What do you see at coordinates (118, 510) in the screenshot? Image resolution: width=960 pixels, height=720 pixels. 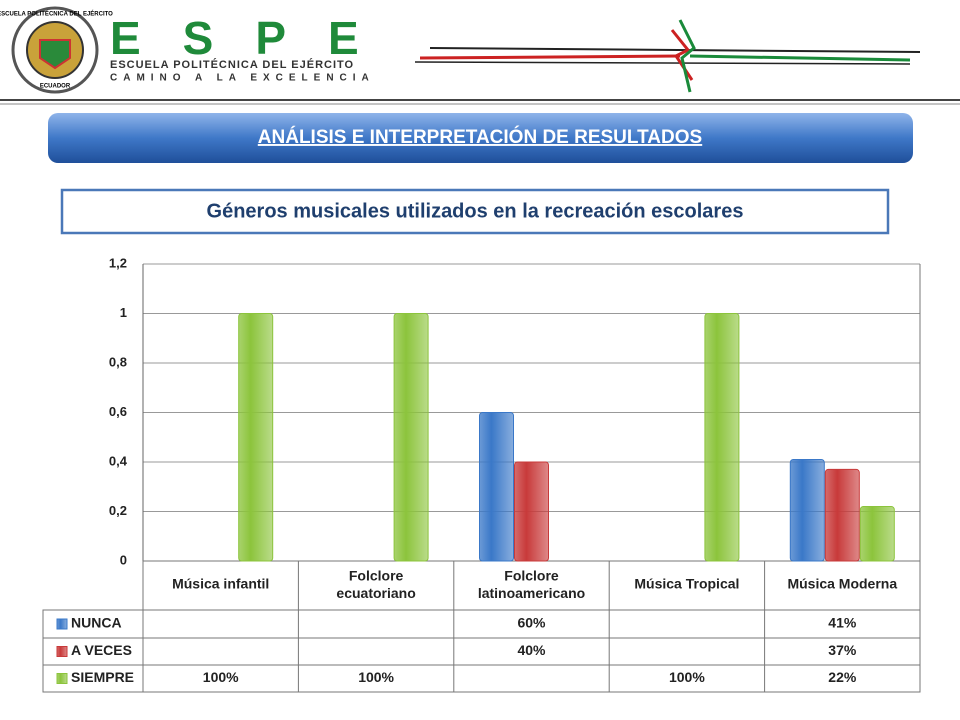 I see `y-tick-label: 0,2` at bounding box center [118, 510].